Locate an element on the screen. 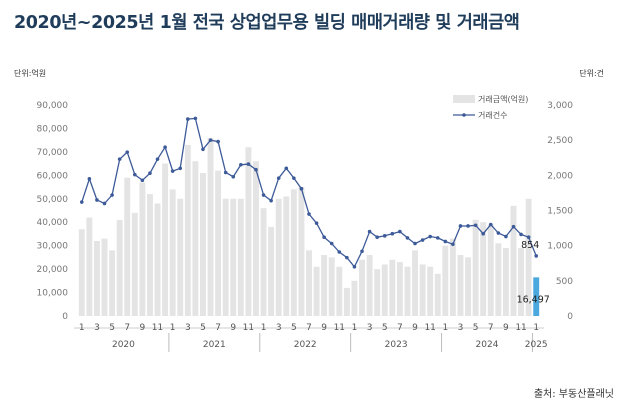 Image resolution: width=640 pixels, height=415 pixels. line-data-label: 854 is located at coordinates (530, 245).